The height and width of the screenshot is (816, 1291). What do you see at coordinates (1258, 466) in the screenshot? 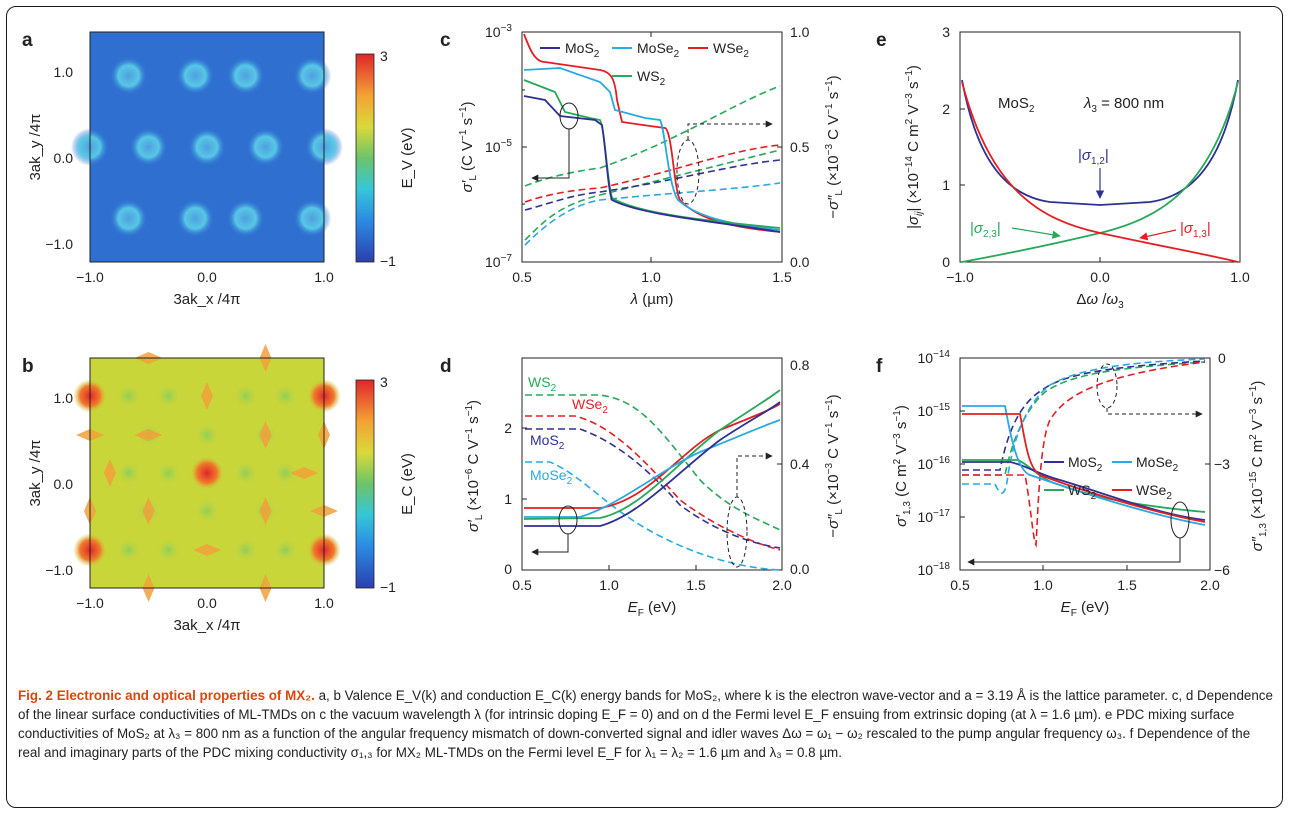
I see `f-ylabel-right: σ″1,3 (×10−15 C m2 V−3 s−1)` at bounding box center [1258, 466].